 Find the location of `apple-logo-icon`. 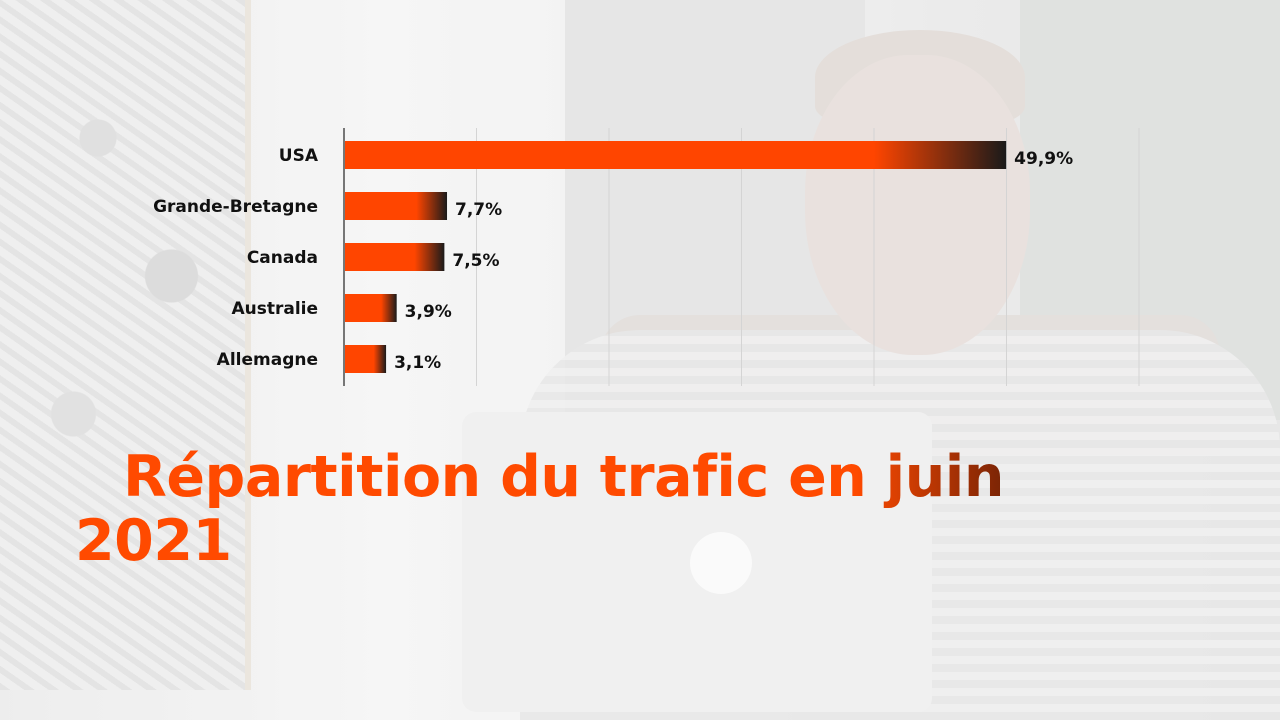

apple-logo-icon is located at coordinates (721, 563).